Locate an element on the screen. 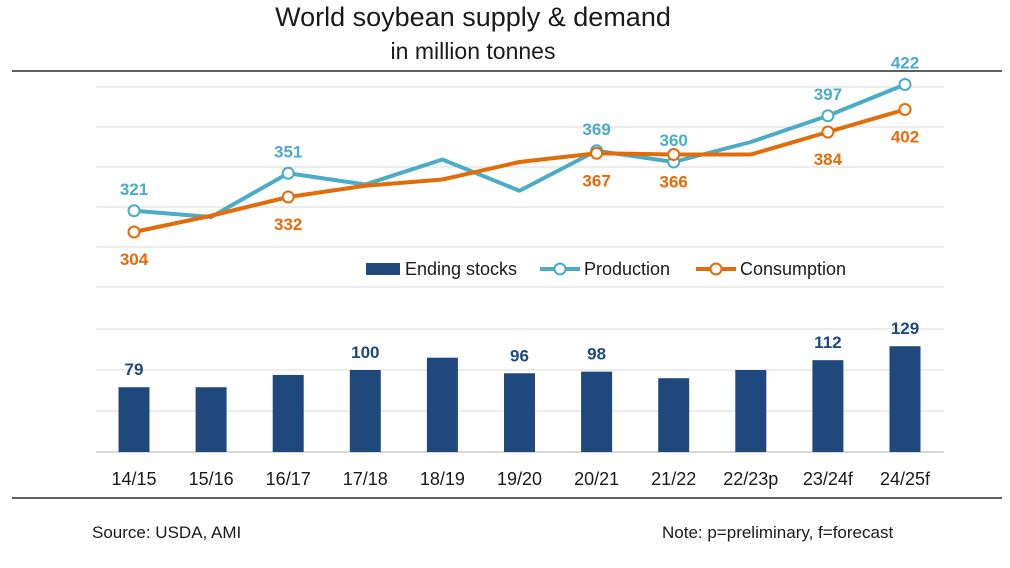 This screenshot has width=1010, height=568. production-value-label: 397 is located at coordinates (828, 94).